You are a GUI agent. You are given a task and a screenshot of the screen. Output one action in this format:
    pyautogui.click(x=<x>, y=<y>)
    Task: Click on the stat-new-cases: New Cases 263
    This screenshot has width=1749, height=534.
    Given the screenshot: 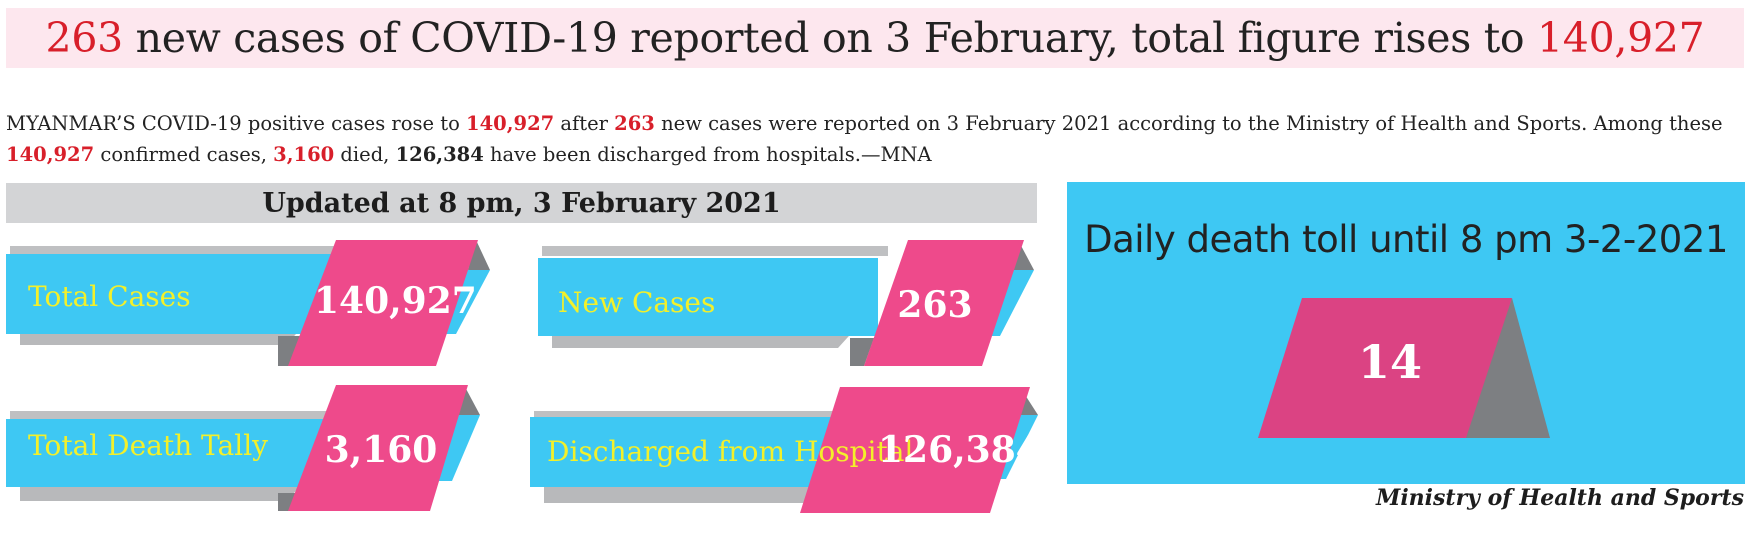 What is the action you would take?
    pyautogui.click(x=788, y=305)
    